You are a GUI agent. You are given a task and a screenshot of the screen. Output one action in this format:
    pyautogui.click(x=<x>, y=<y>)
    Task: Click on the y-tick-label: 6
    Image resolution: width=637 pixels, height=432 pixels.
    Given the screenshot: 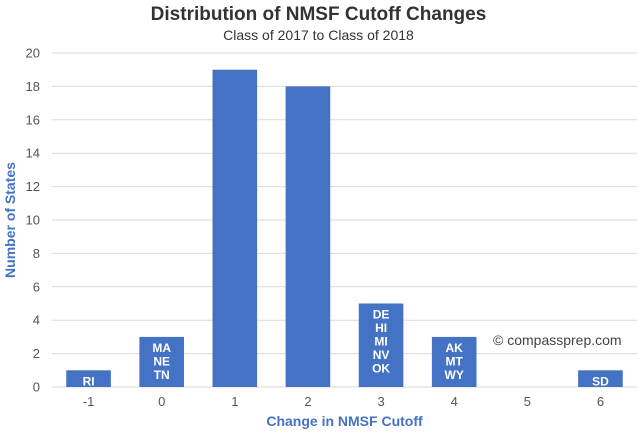 What is the action you would take?
    pyautogui.click(x=36, y=286)
    